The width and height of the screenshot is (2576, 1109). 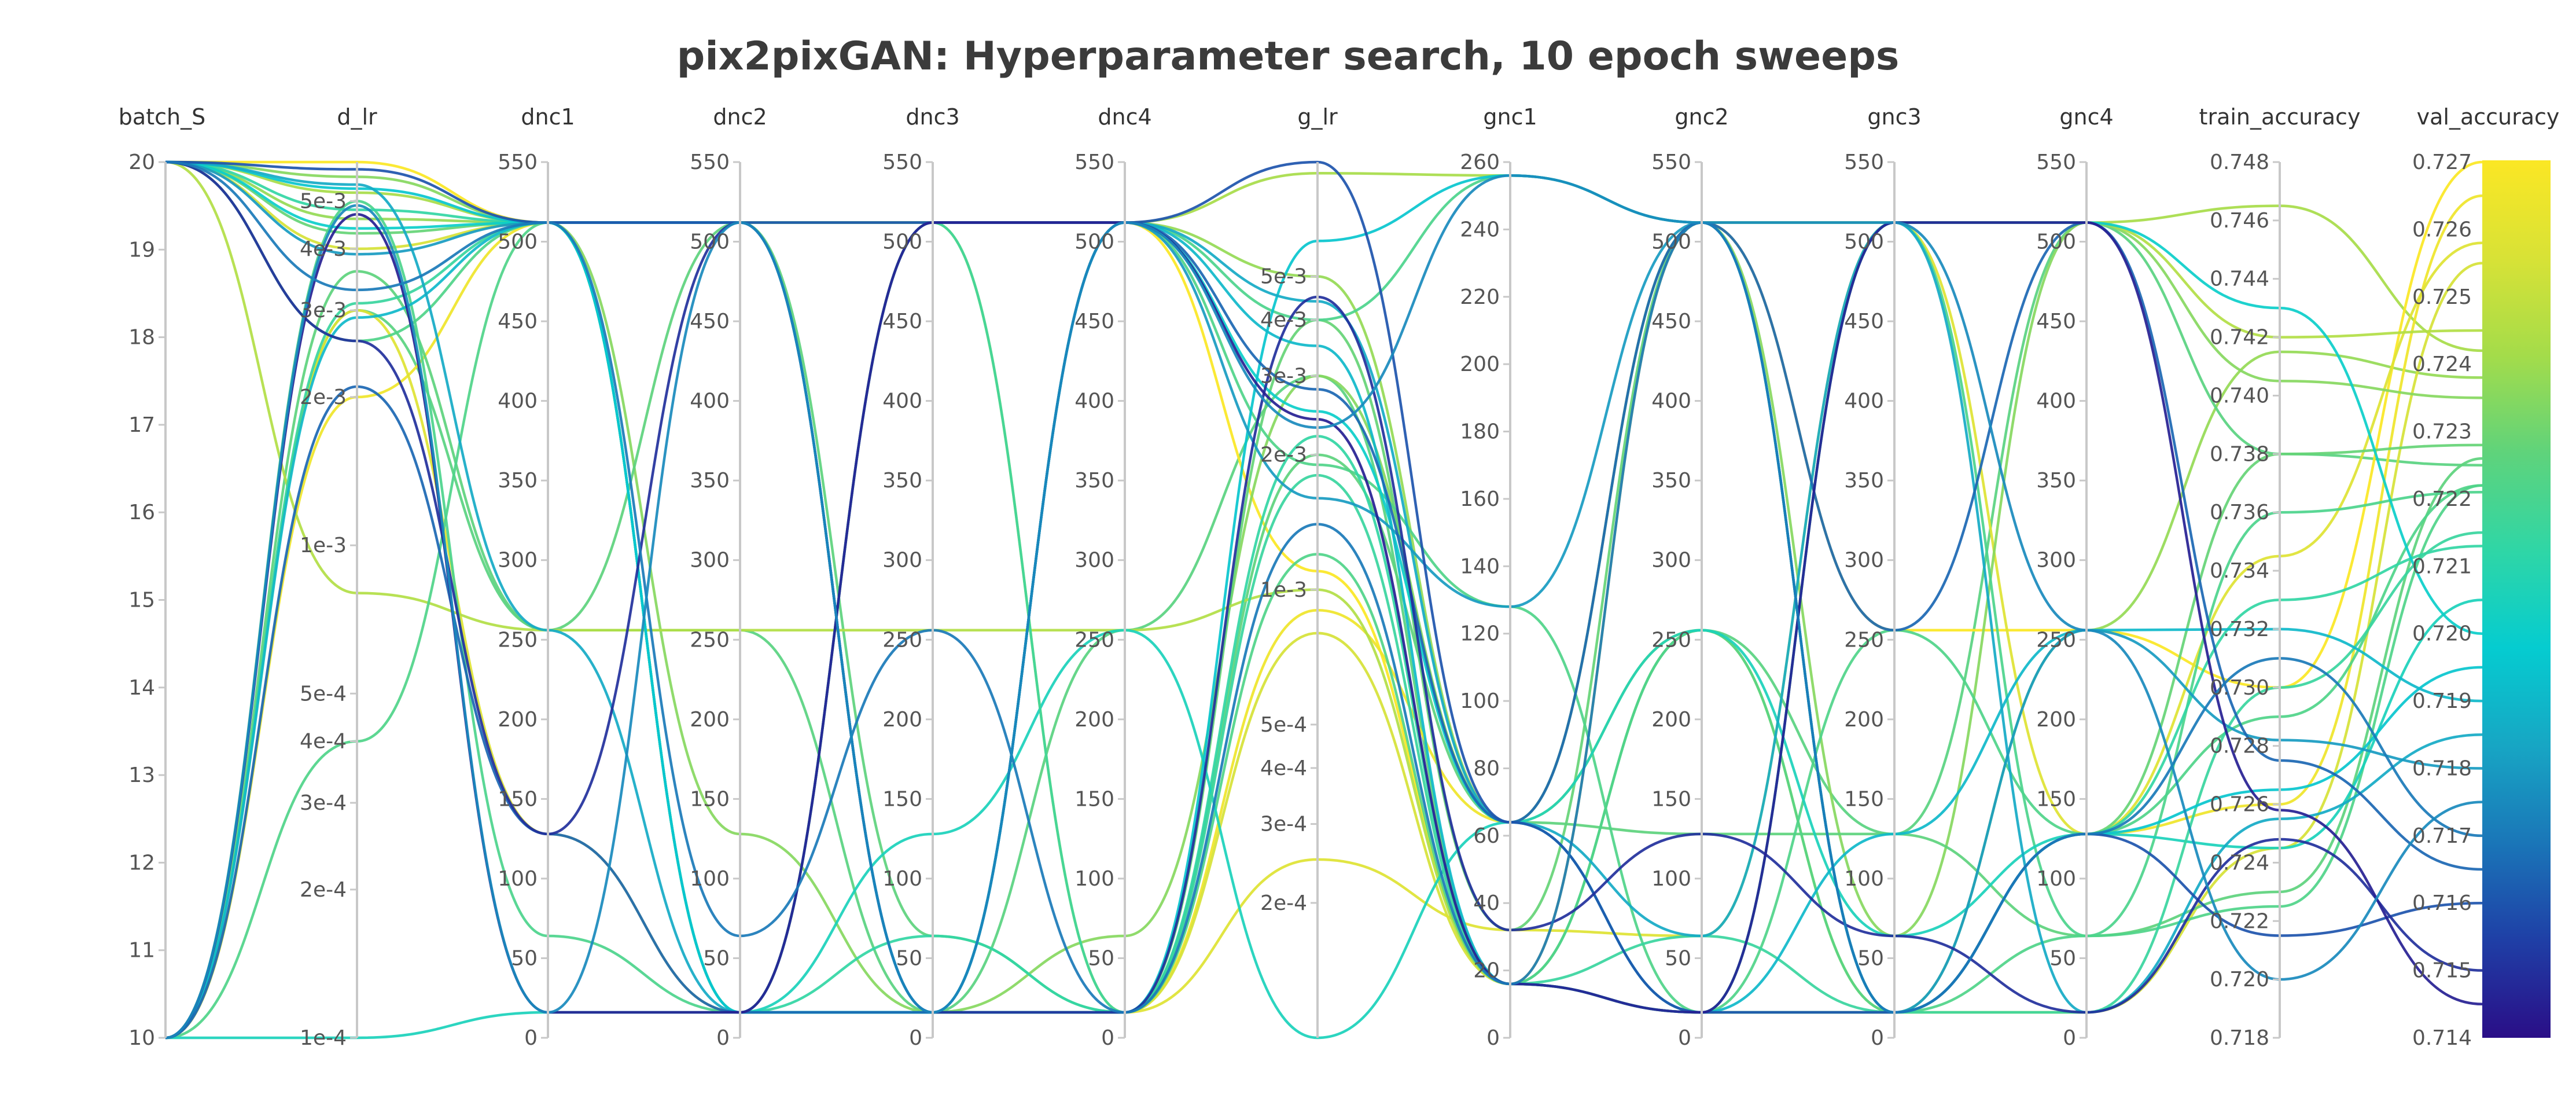 I want to click on axis-gnc4: gnc4 0 50 100 150 200 250 300 350 400 450 500 550, so click(x=2074, y=577).